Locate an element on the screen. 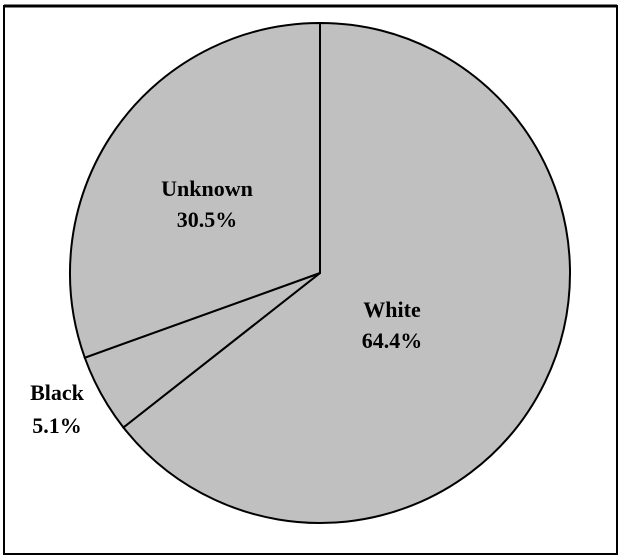 The width and height of the screenshot is (621, 558). slice-label-white-name: White is located at coordinates (392, 309).